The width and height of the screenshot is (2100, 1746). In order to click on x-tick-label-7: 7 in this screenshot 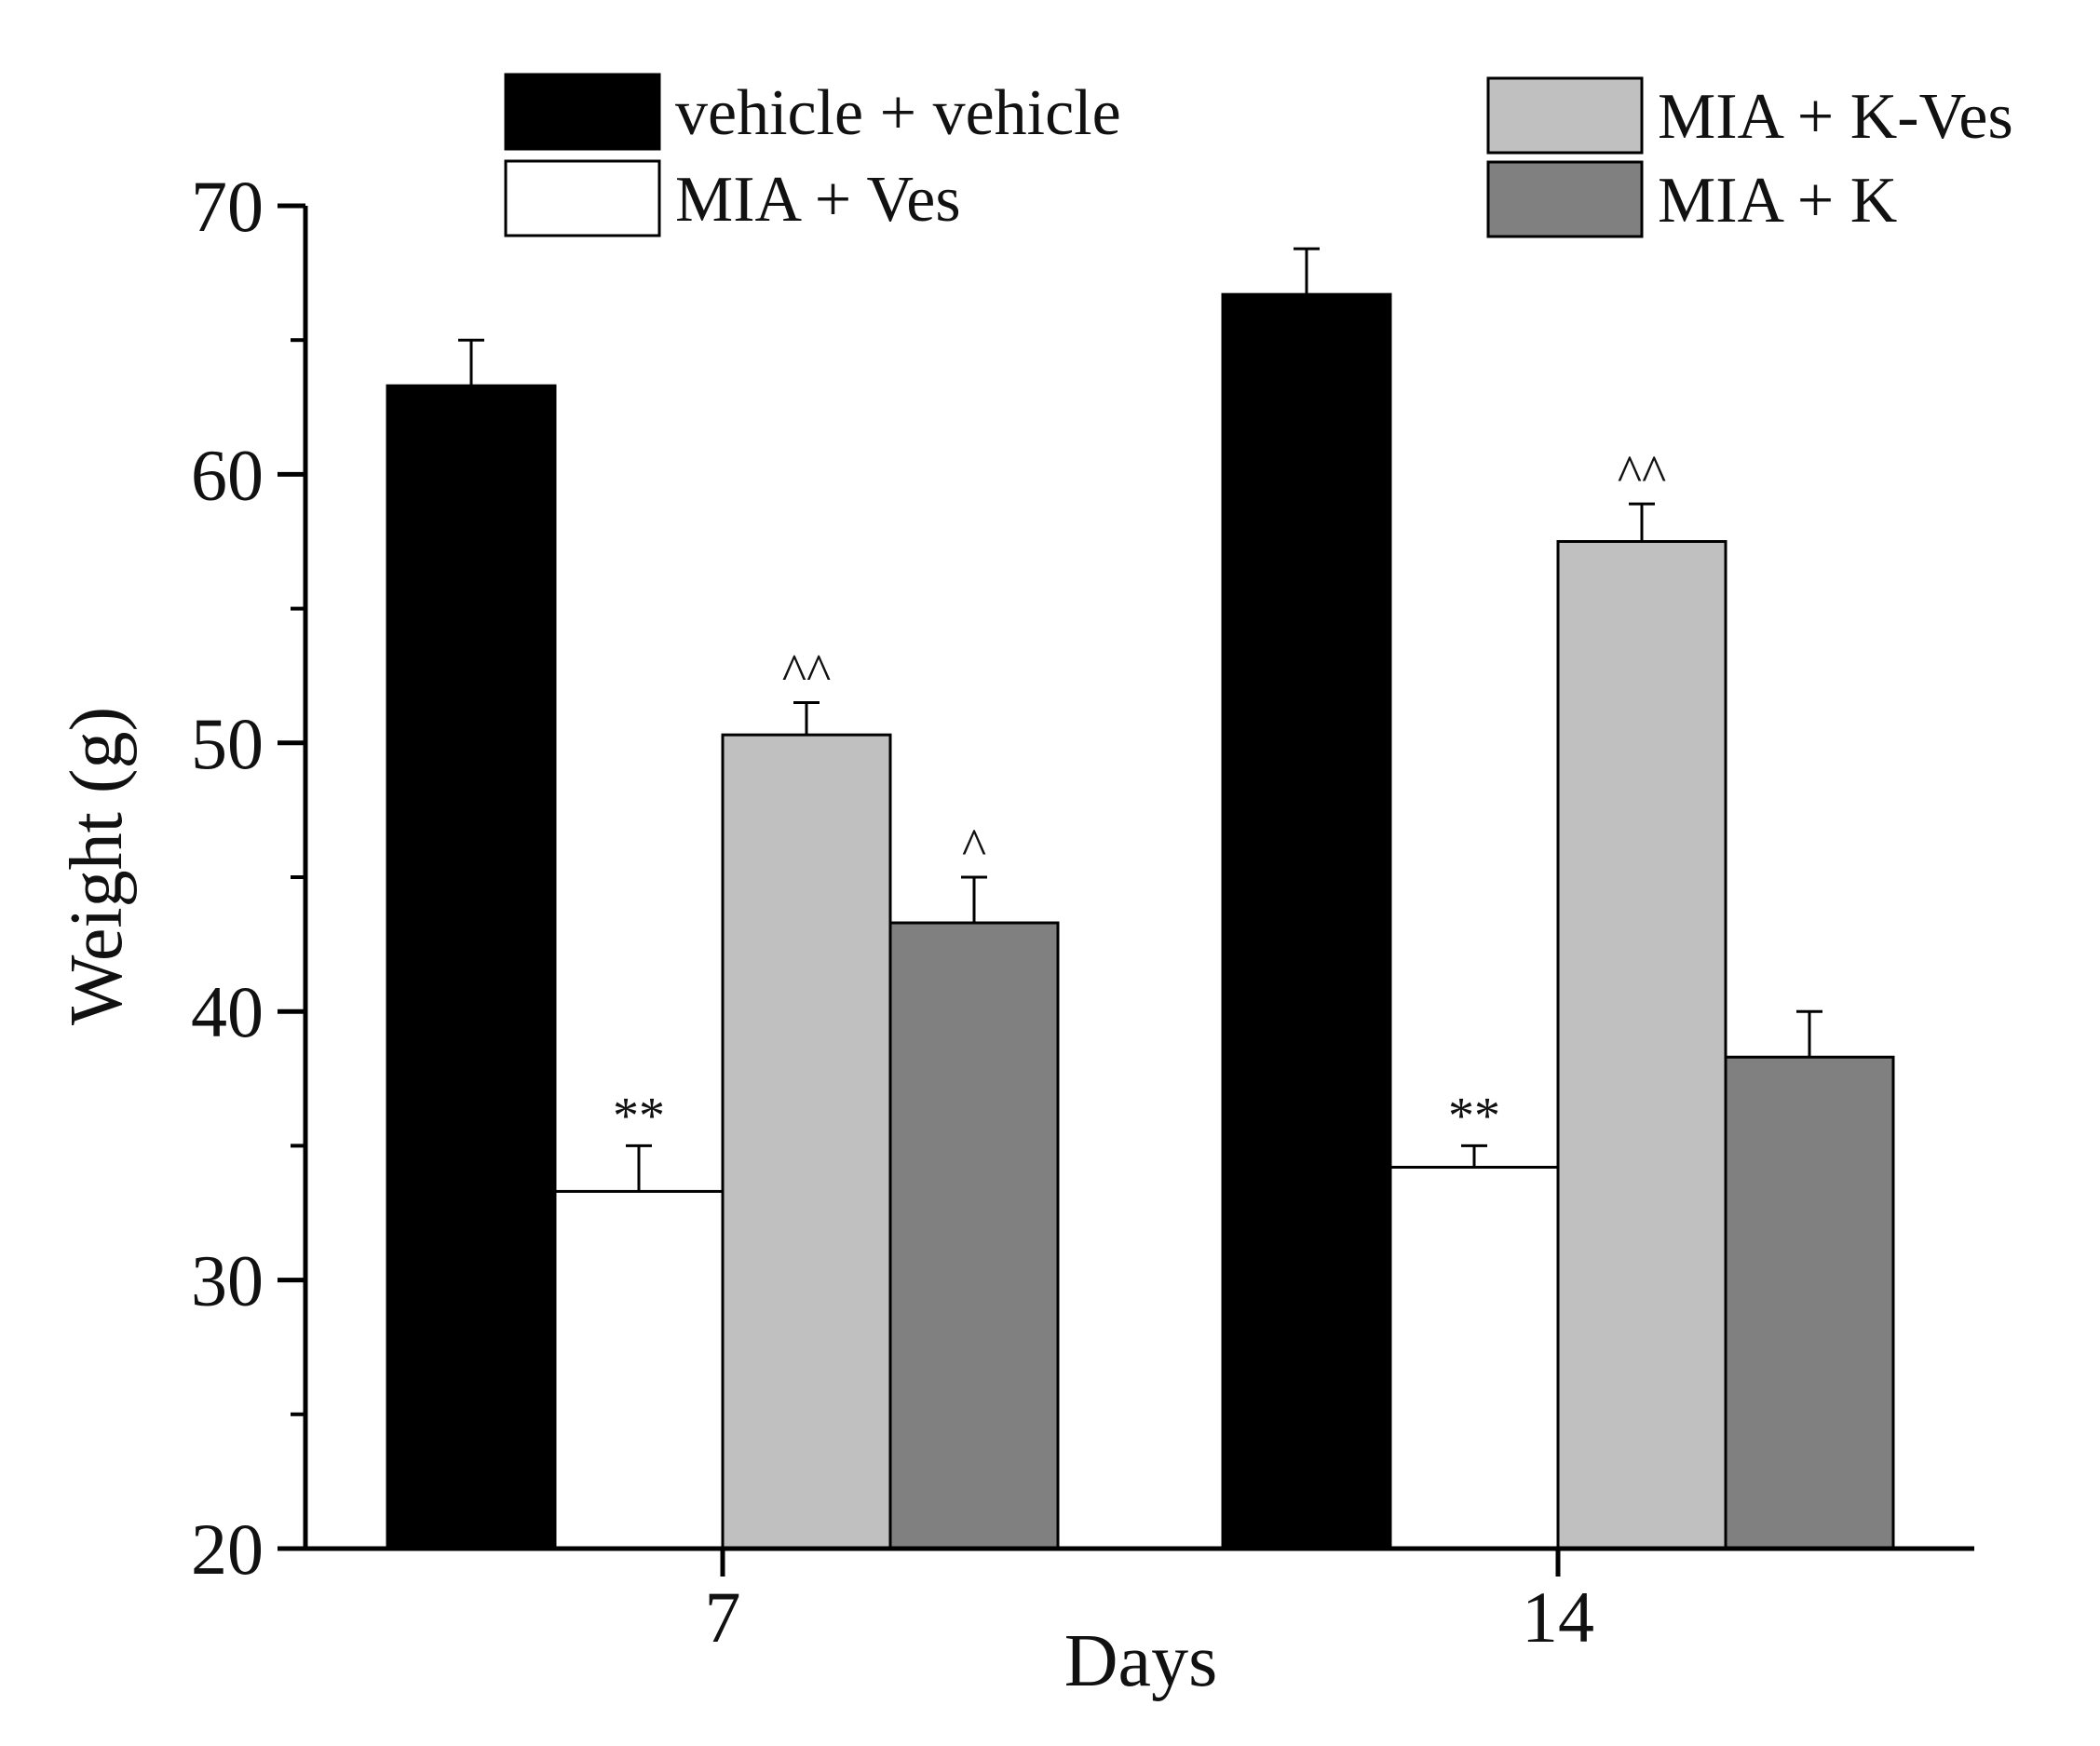, I will do `click(723, 1617)`.